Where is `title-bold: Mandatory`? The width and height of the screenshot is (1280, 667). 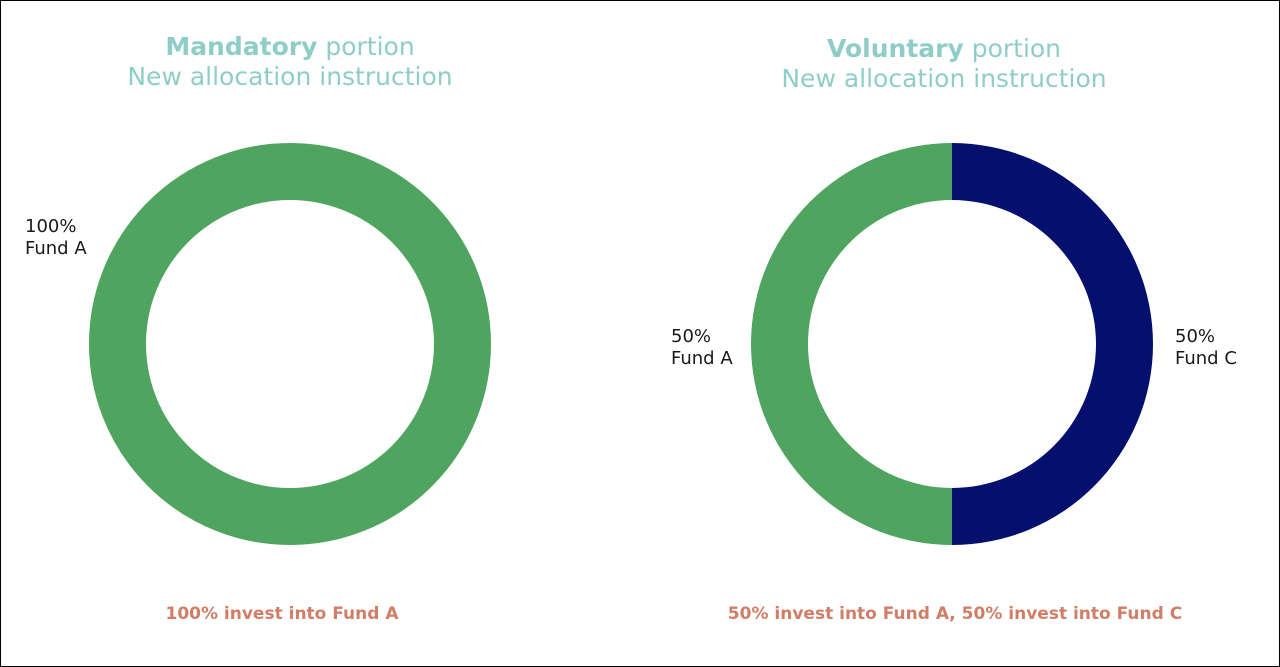 title-bold: Mandatory is located at coordinates (241, 46).